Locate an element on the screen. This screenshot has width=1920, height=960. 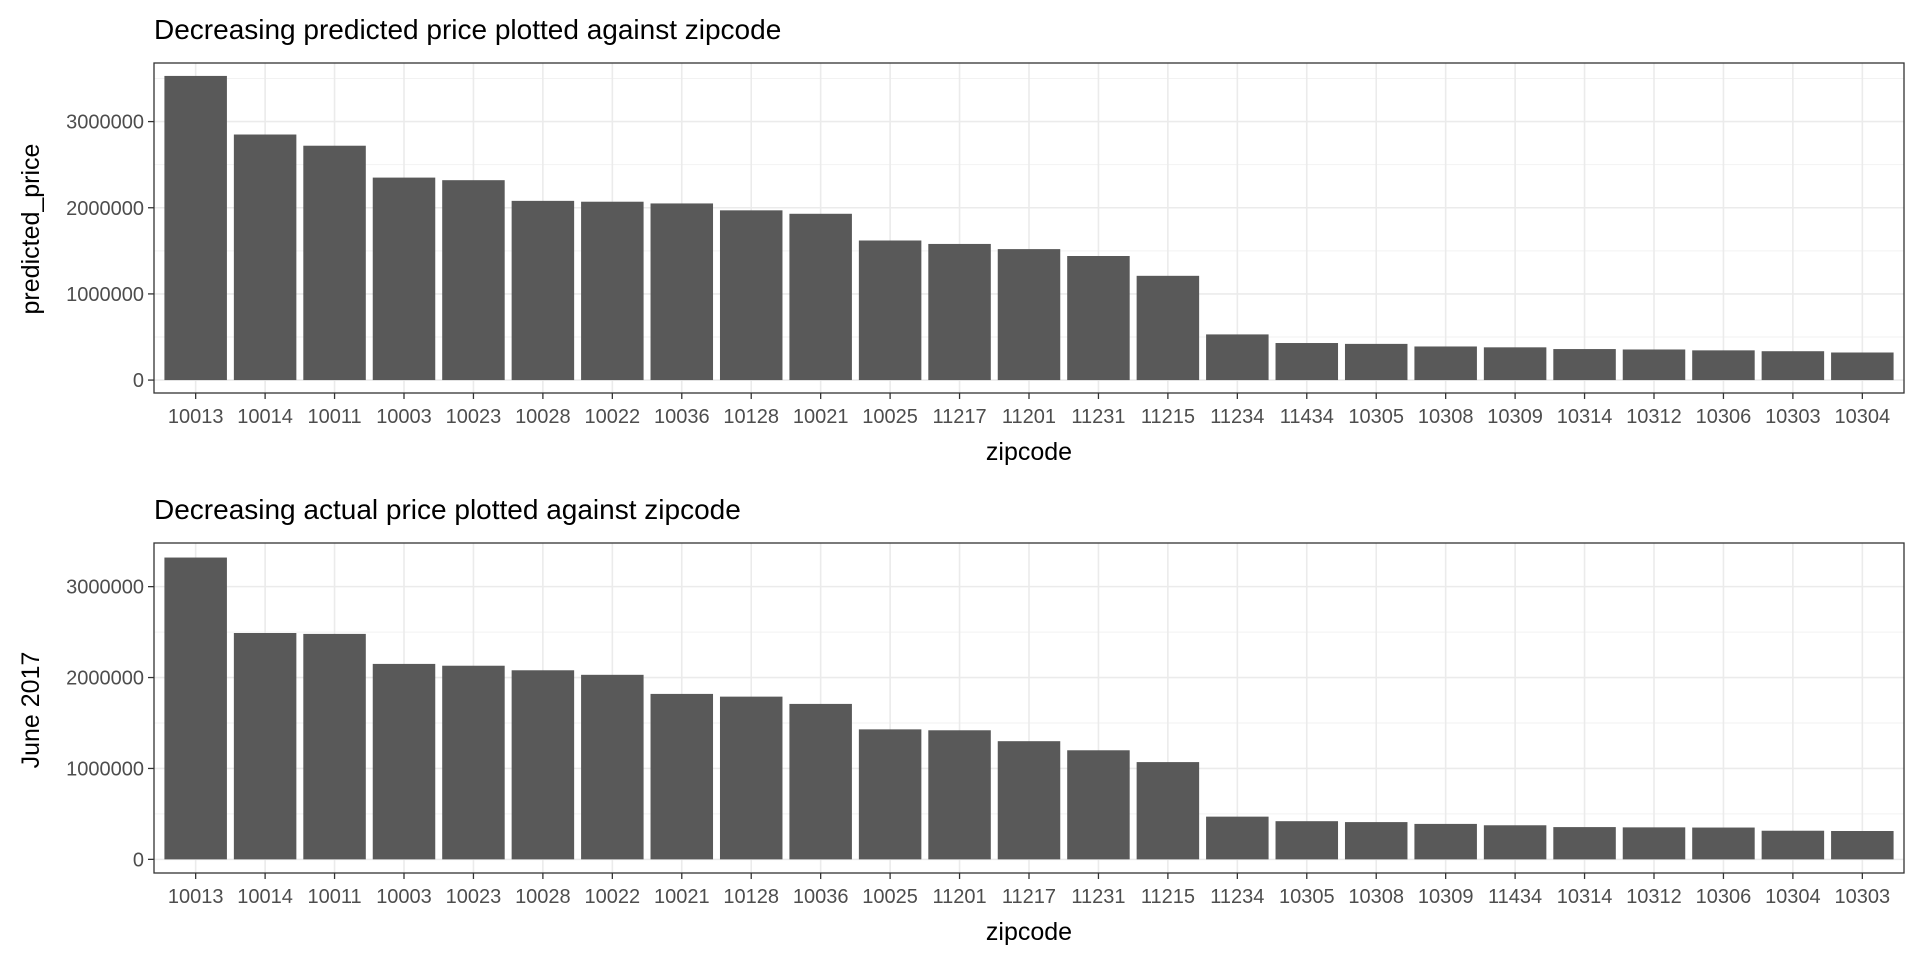
chart-1-y-axis: 0 1000000 2000000 3000000 is located at coordinates (110, 252).